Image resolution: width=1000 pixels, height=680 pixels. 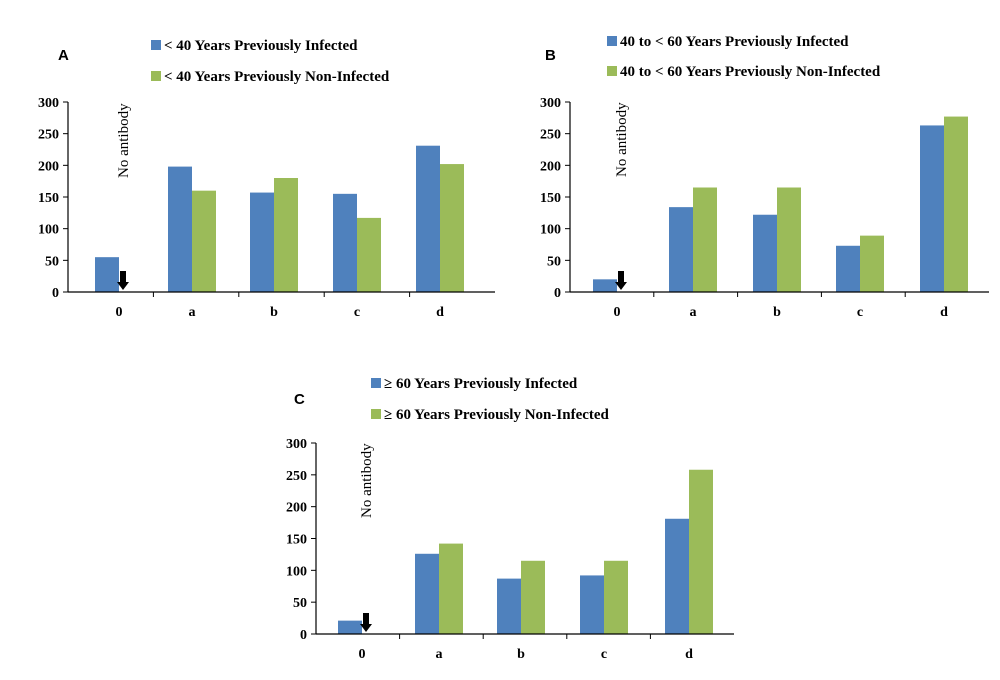 What do you see at coordinates (550, 55) in the screenshot?
I see `panel-letter: B` at bounding box center [550, 55].